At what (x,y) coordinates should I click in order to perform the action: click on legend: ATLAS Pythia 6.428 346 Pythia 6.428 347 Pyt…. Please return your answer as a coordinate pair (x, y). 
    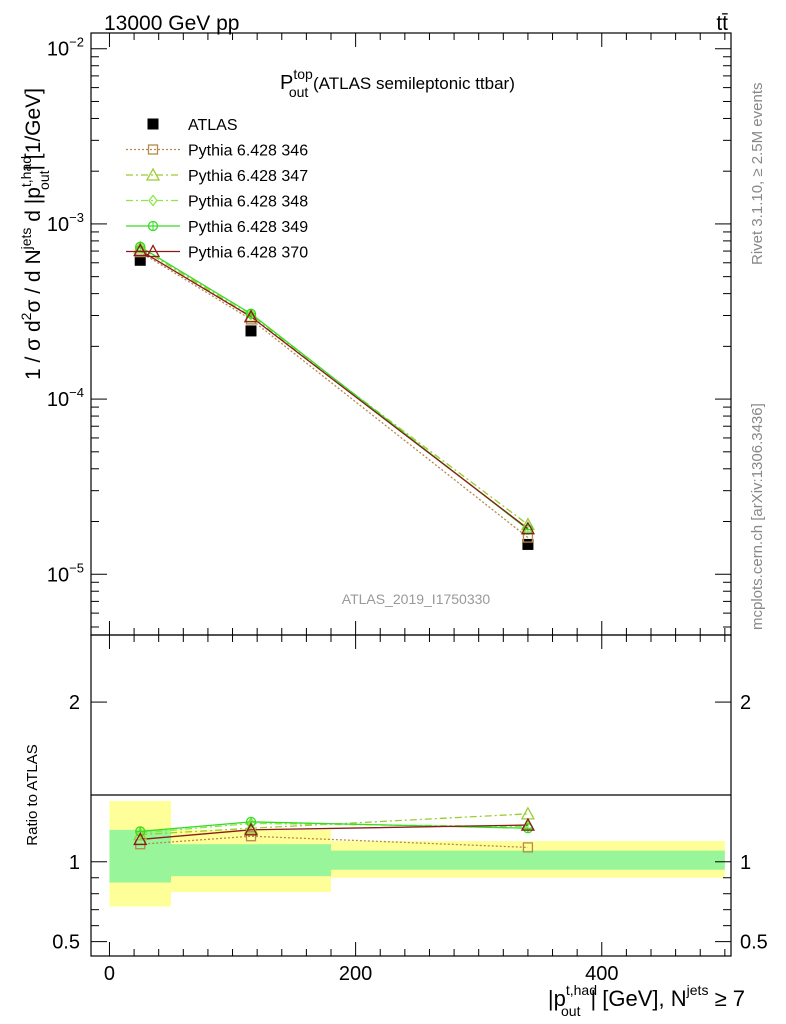
    Looking at the image, I should click on (217, 189).